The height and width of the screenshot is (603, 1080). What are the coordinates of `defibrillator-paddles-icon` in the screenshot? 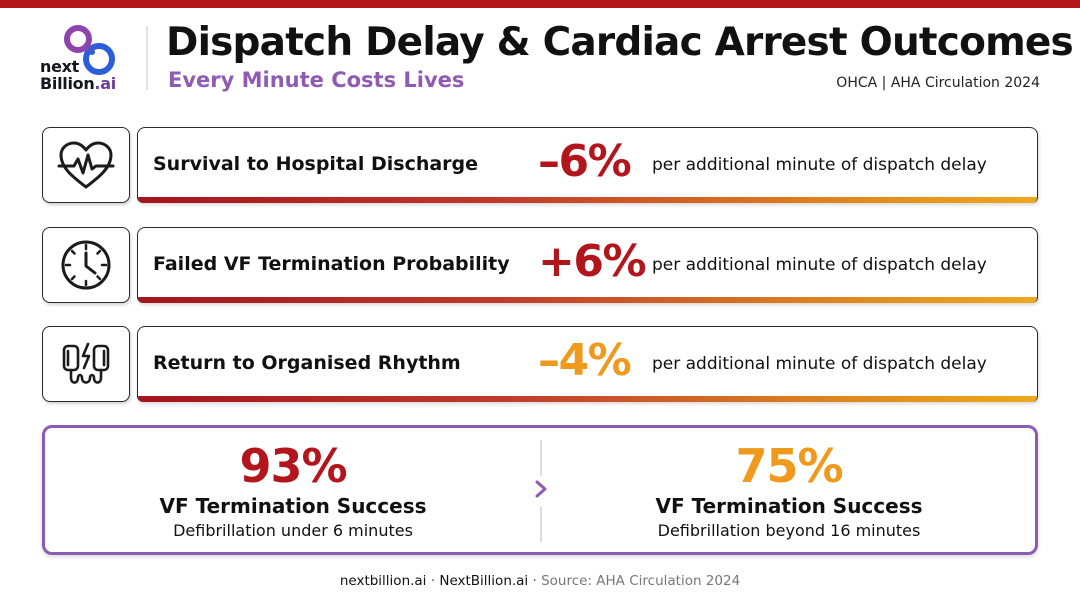 It's located at (86, 363).